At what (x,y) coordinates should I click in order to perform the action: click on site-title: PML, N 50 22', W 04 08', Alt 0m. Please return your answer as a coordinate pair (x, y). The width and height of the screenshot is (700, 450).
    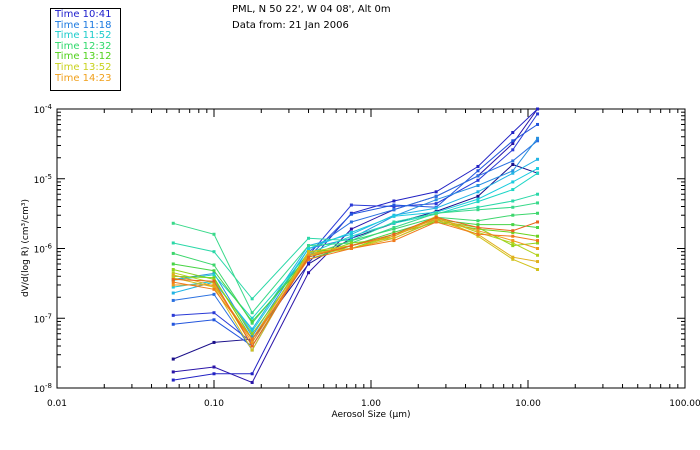
    Looking at the image, I should click on (311, 9).